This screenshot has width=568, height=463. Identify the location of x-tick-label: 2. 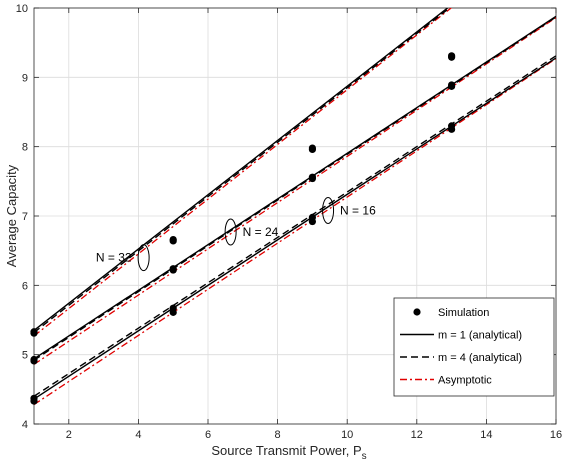
(69, 435).